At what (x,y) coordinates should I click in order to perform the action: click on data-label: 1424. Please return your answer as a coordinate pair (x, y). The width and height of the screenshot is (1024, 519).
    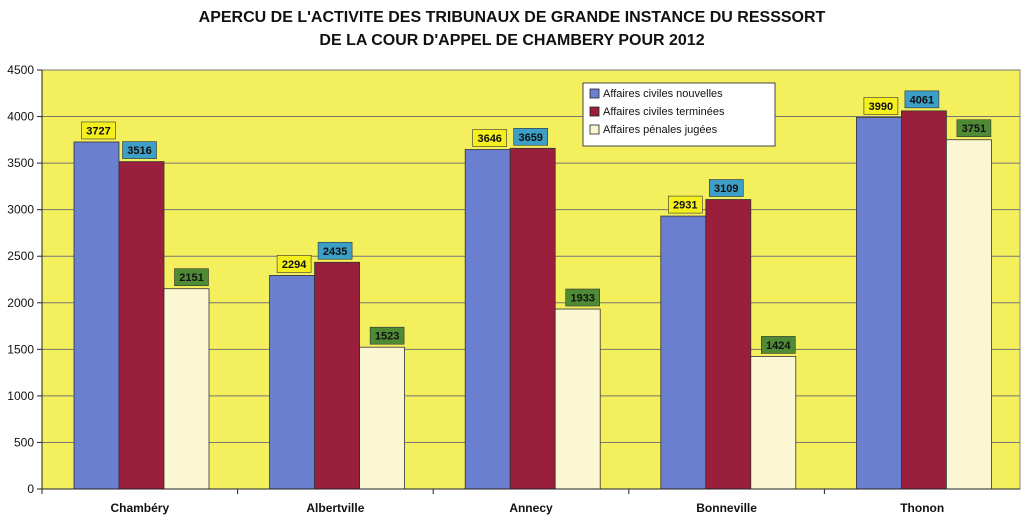
    Looking at the image, I should click on (778, 346).